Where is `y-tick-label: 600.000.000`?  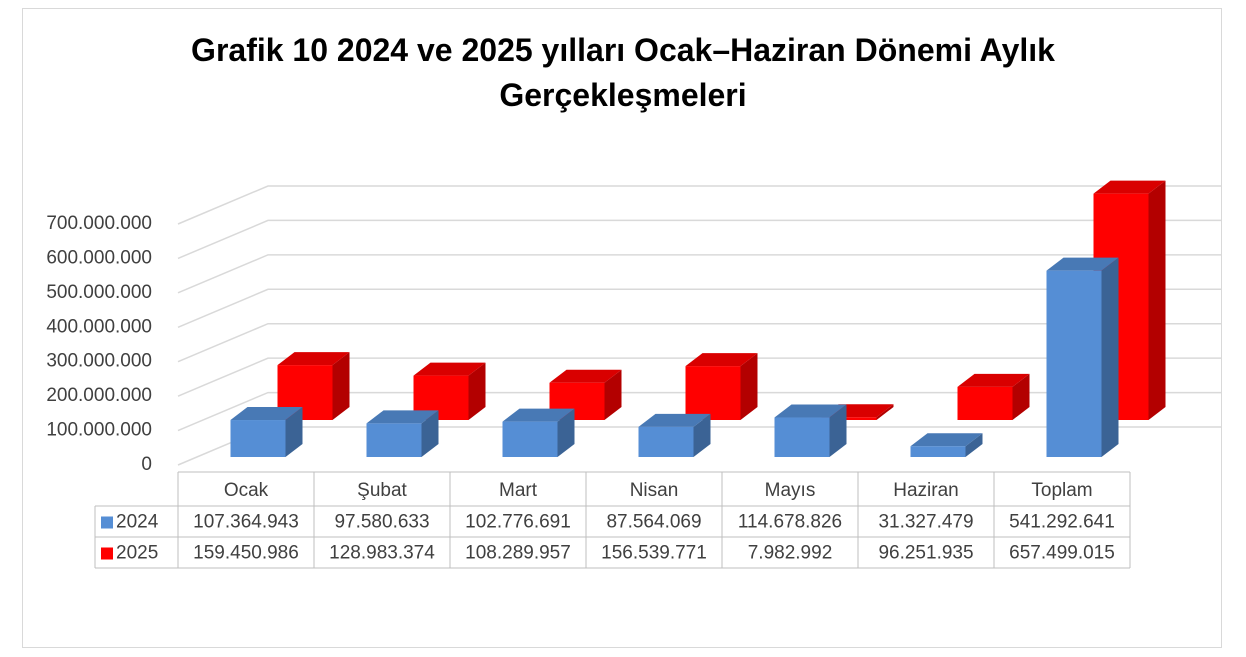 y-tick-label: 600.000.000 is located at coordinates (99, 257).